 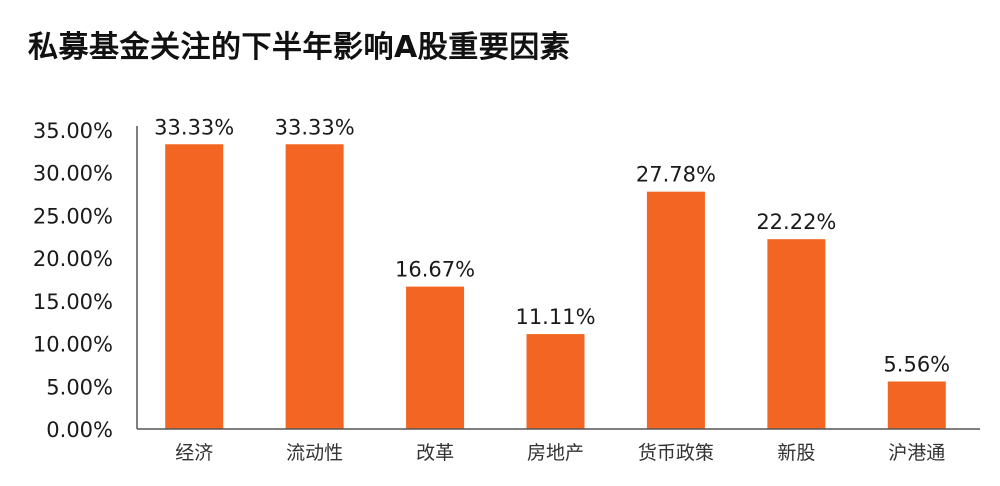 I want to click on y-tick-label: 25.00%, so click(x=73, y=216).